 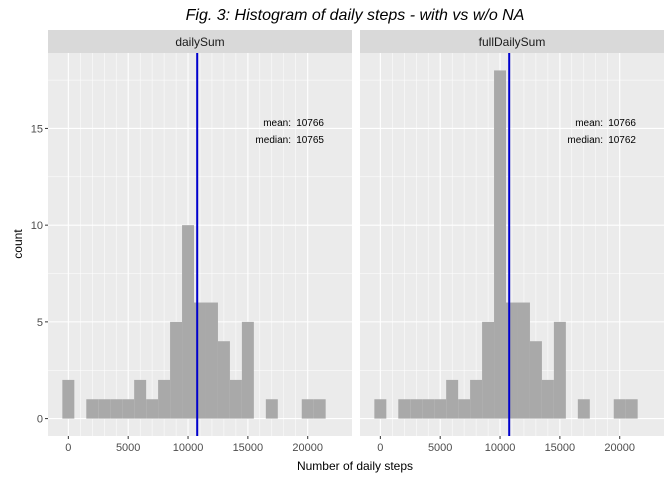 I want to click on y-tick-label: 5, so click(x=40, y=323).